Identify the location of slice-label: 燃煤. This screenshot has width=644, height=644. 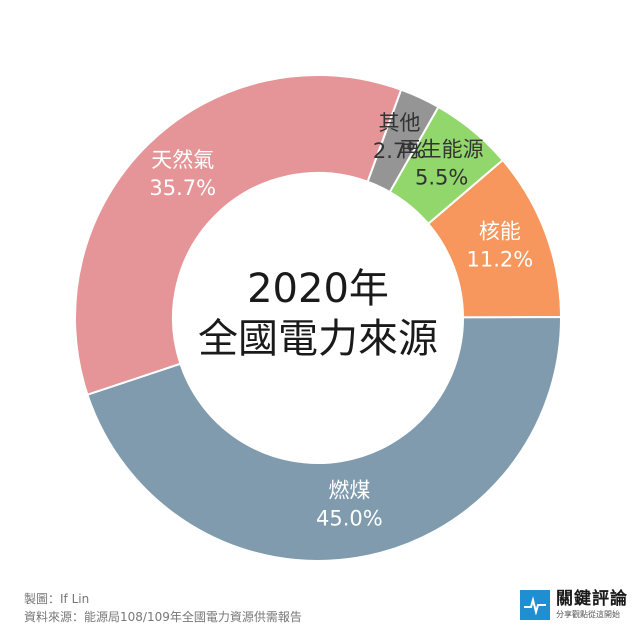
(349, 490).